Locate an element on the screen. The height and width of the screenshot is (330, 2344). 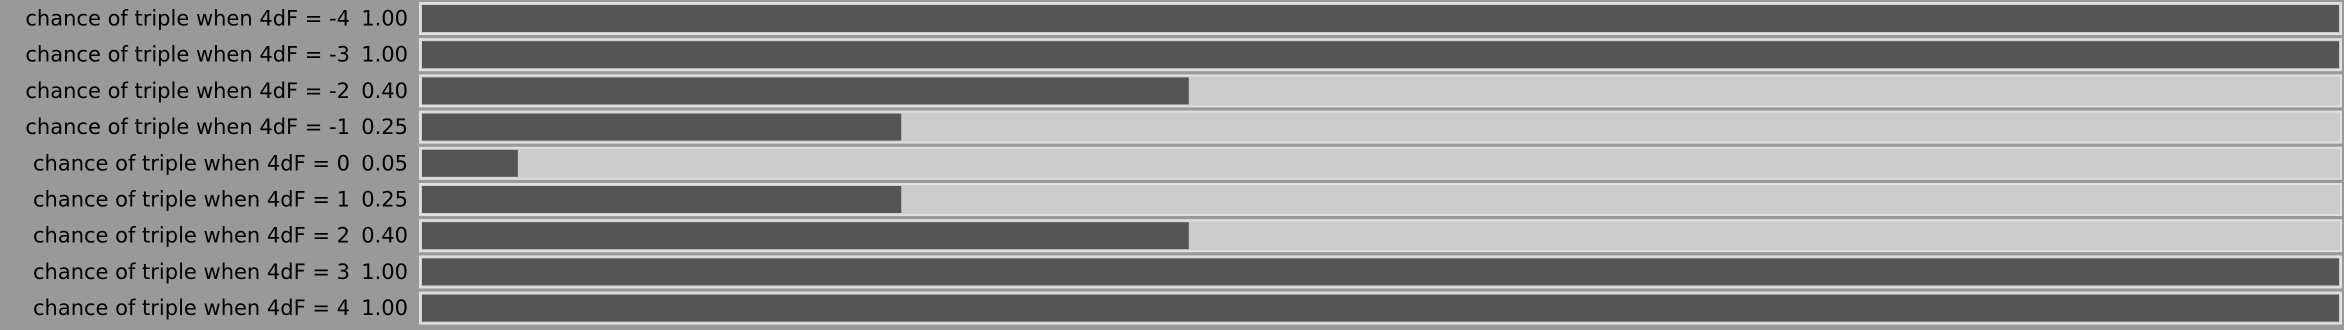
category-label: chance of triple when 4dF = 0 is located at coordinates (191, 163).